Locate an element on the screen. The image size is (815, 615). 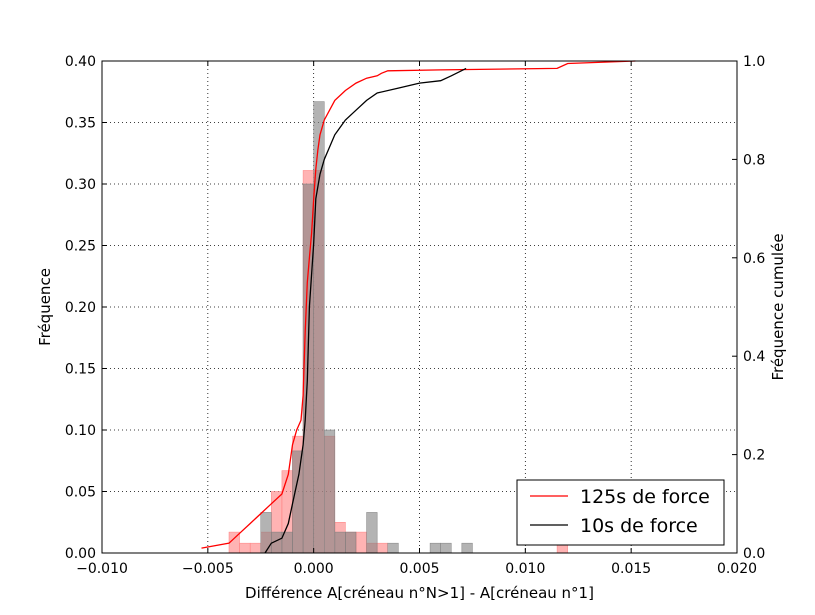
legend: 125s de force 10s de force is located at coordinates (620, 512).